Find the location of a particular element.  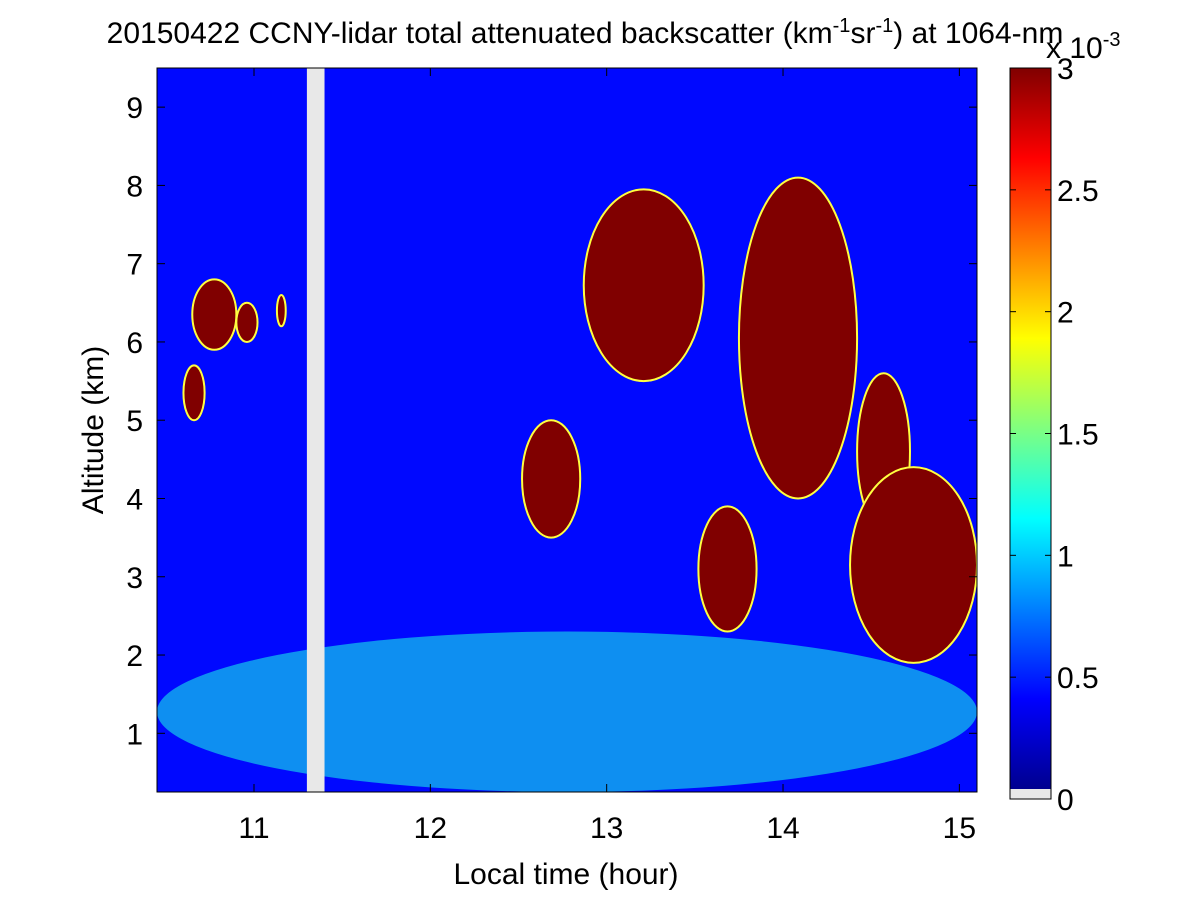

mid-level-cloud-region is located at coordinates (551, 479).